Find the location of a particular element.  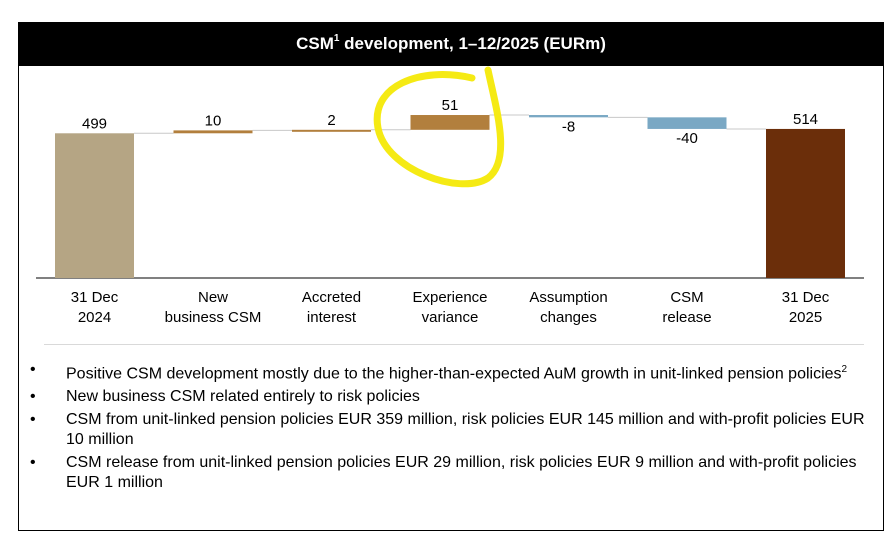

category-label-line: variance is located at coordinates (450, 317).